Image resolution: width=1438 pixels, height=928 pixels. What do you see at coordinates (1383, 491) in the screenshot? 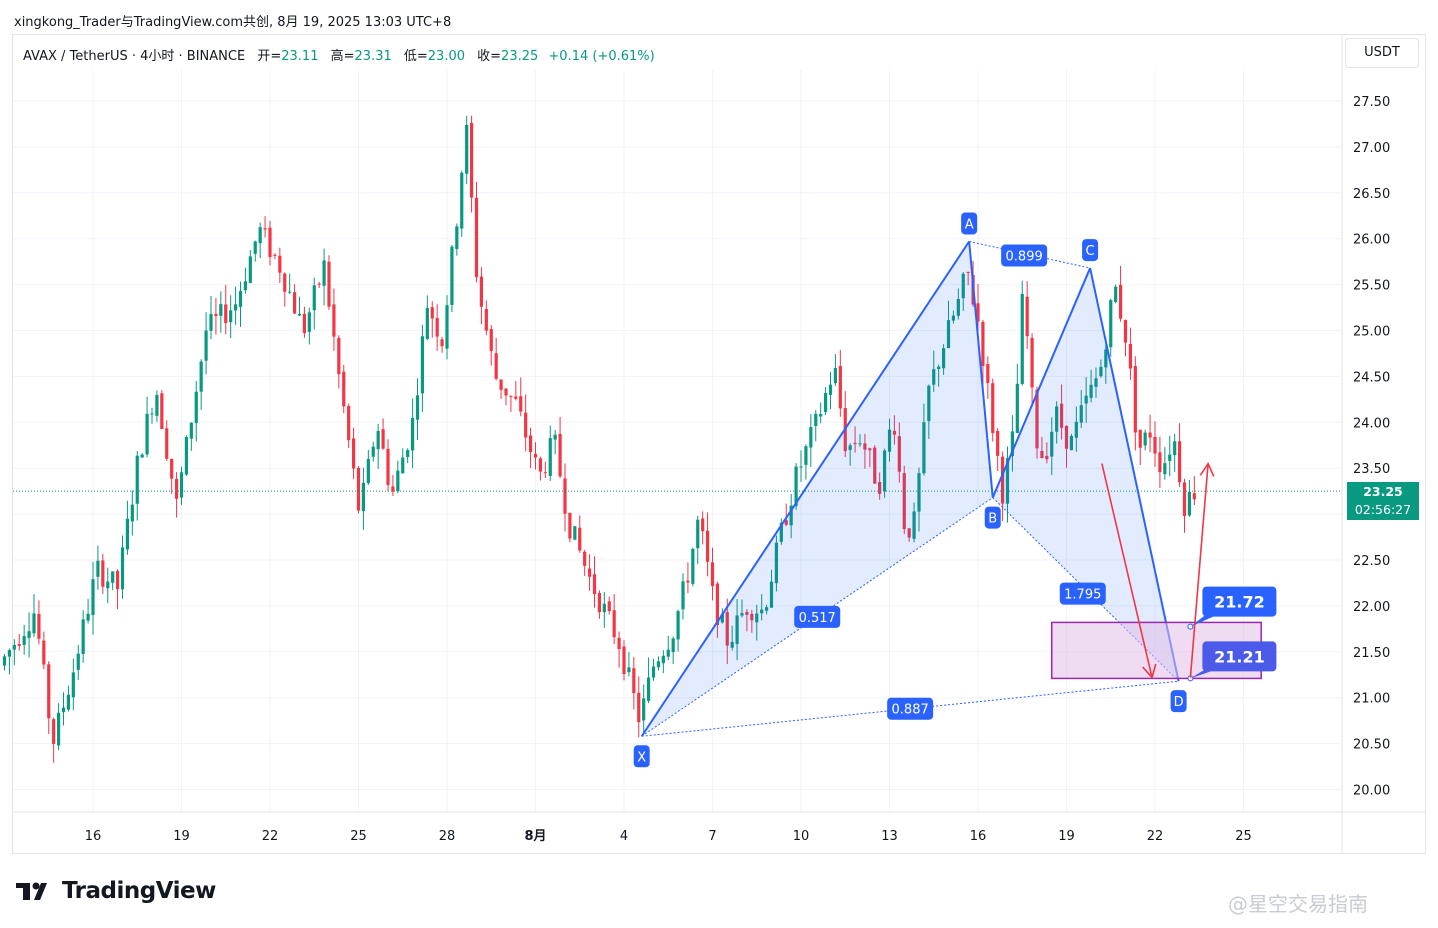
I see `last-price-value: 23.25` at bounding box center [1383, 491].